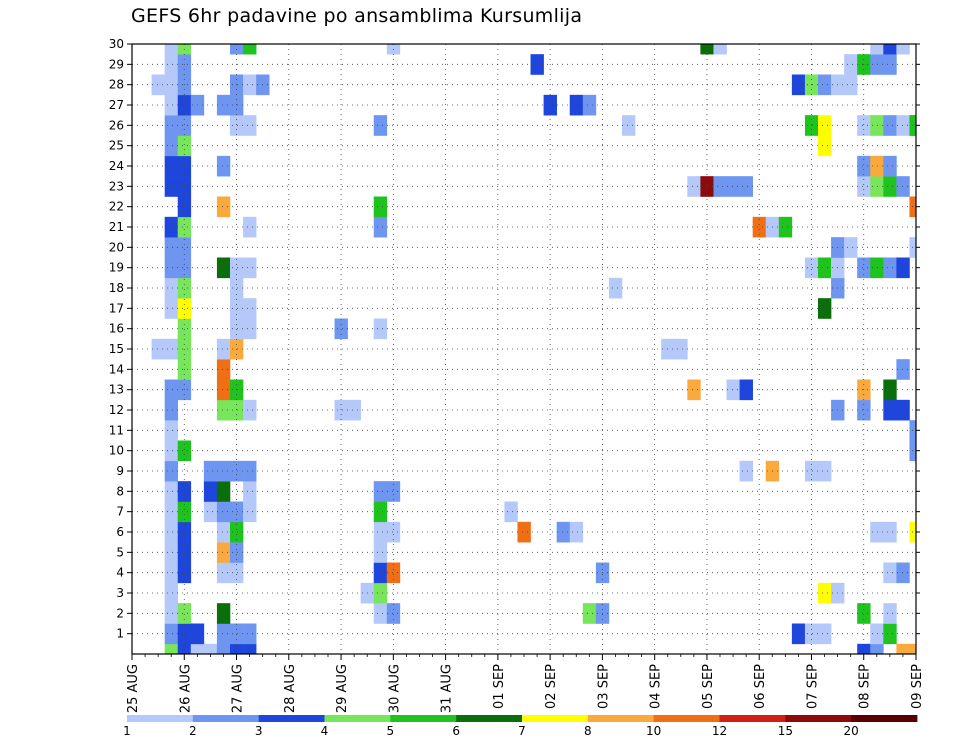  Describe the element at coordinates (116, 64) in the screenshot. I see `y-tick-label: 29` at that location.